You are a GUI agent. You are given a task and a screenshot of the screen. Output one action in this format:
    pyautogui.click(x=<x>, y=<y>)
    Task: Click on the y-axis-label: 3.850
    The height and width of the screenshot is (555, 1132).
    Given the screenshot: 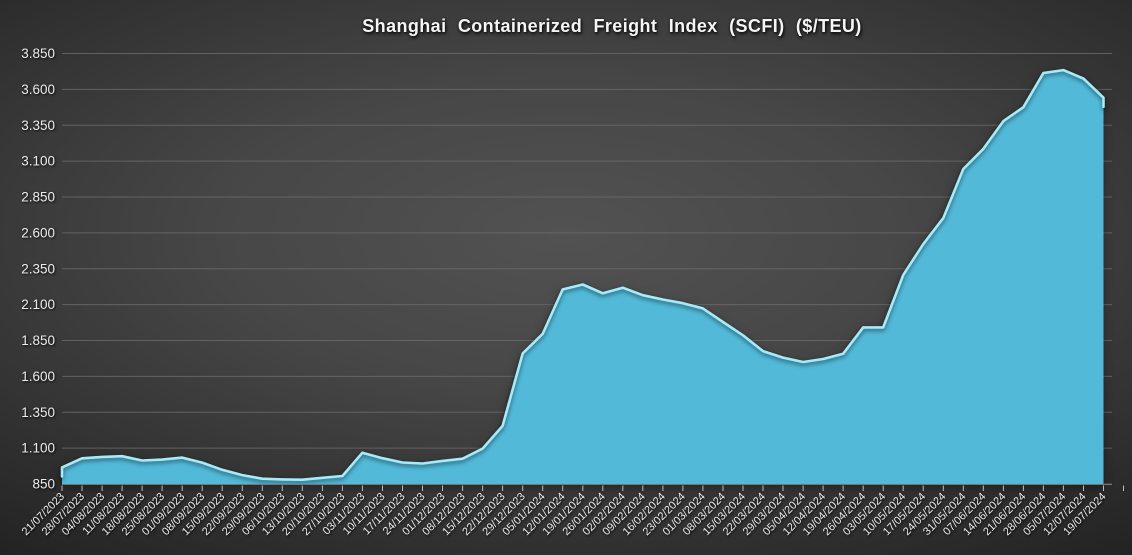 What is the action you would take?
    pyautogui.click(x=38, y=53)
    